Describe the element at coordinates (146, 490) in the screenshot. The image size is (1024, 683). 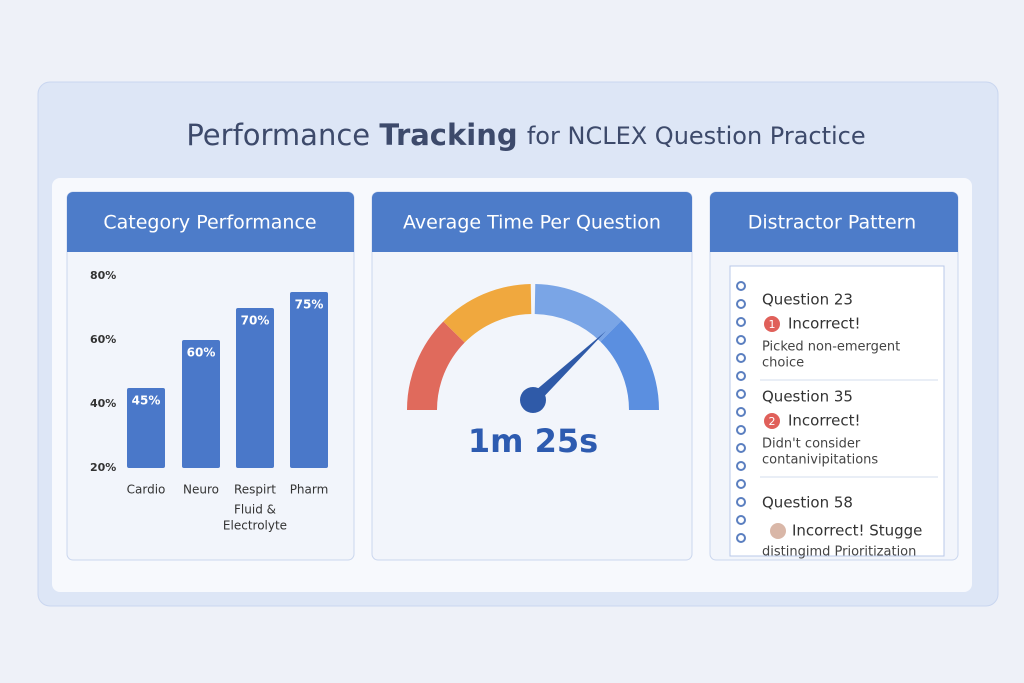
I see `x-tick-label: Cardio` at that location.